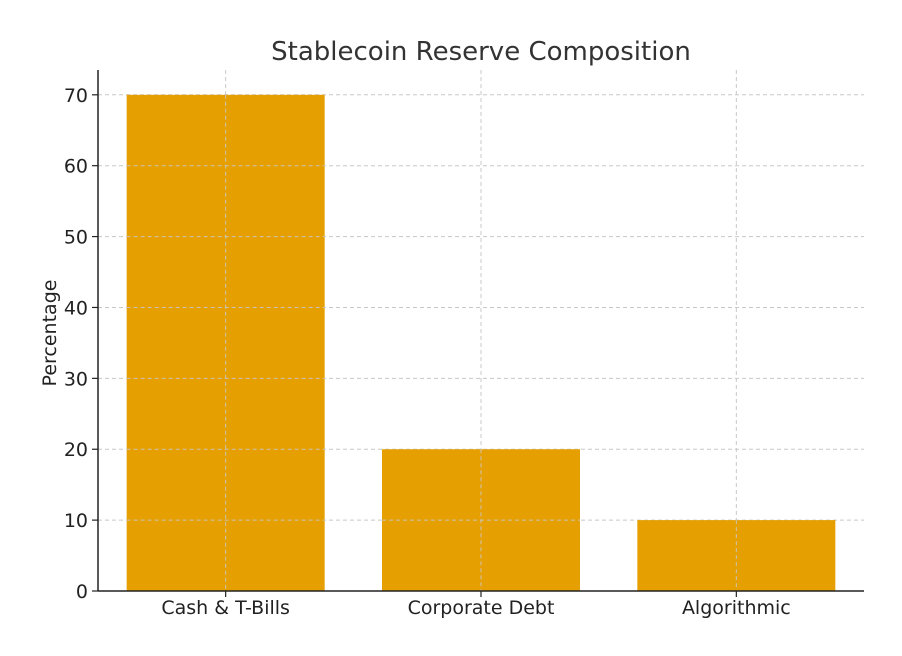  What do you see at coordinates (76, 308) in the screenshot?
I see `y-tick-label: 40` at bounding box center [76, 308].